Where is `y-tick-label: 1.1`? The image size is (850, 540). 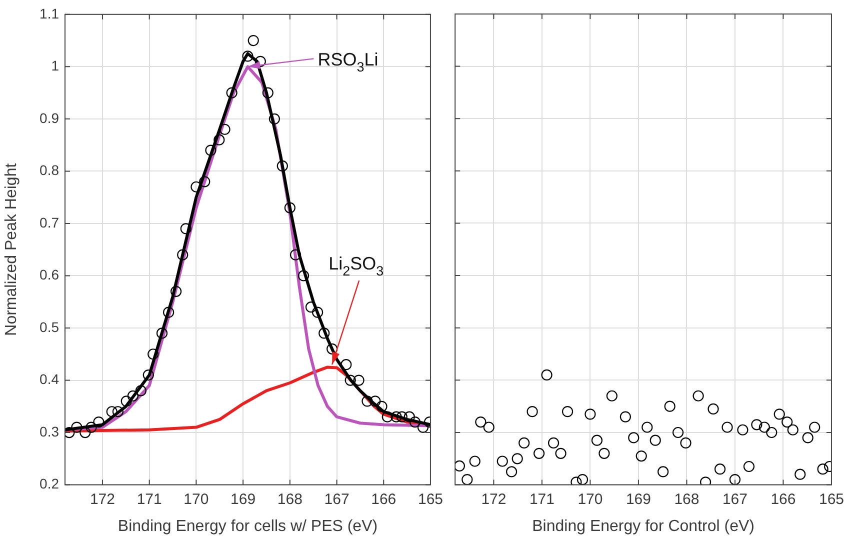 y-tick-label: 1.1 is located at coordinates (50, 13).